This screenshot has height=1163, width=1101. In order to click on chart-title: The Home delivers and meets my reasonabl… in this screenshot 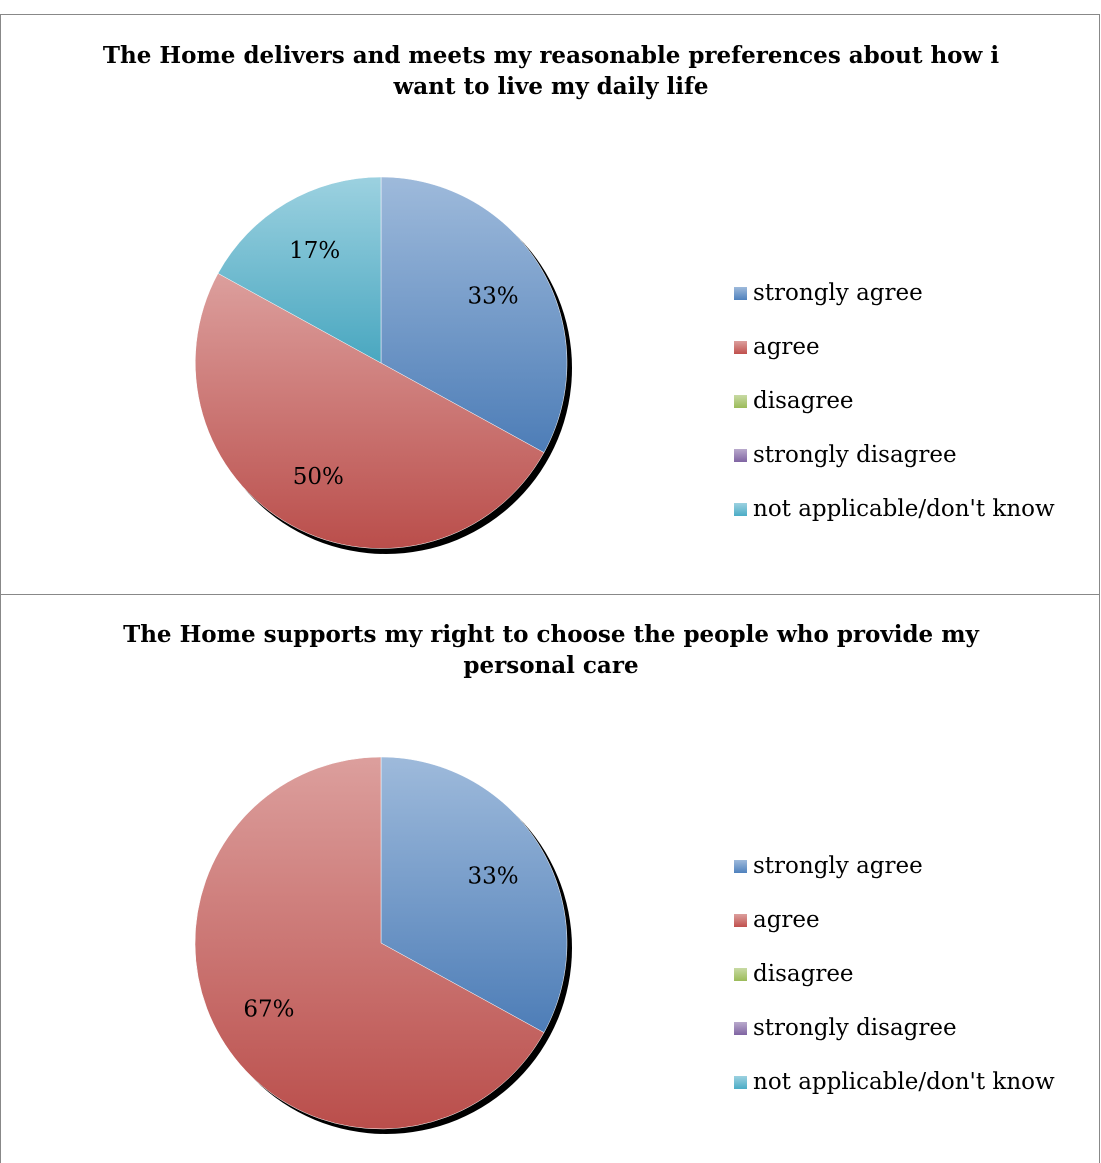, I will do `click(551, 71)`.